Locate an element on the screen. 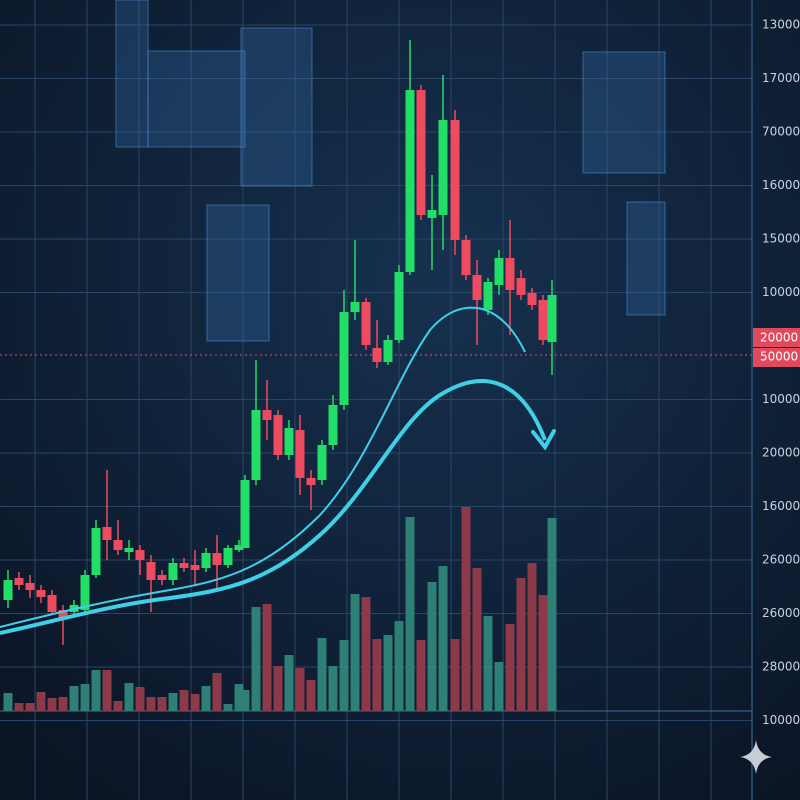  axis-label: 20000 is located at coordinates (781, 453).